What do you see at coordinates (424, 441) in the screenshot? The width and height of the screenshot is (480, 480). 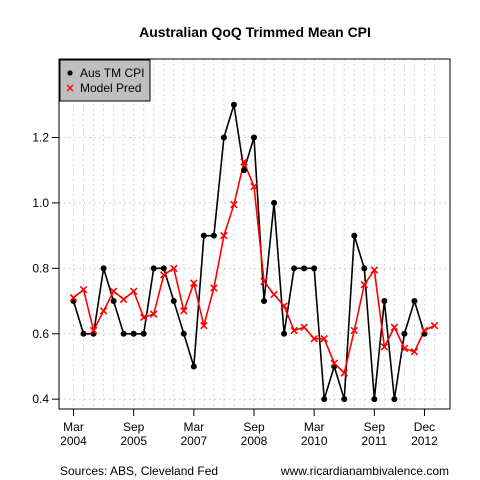 I see `x-tick-label: 2012` at bounding box center [424, 441].